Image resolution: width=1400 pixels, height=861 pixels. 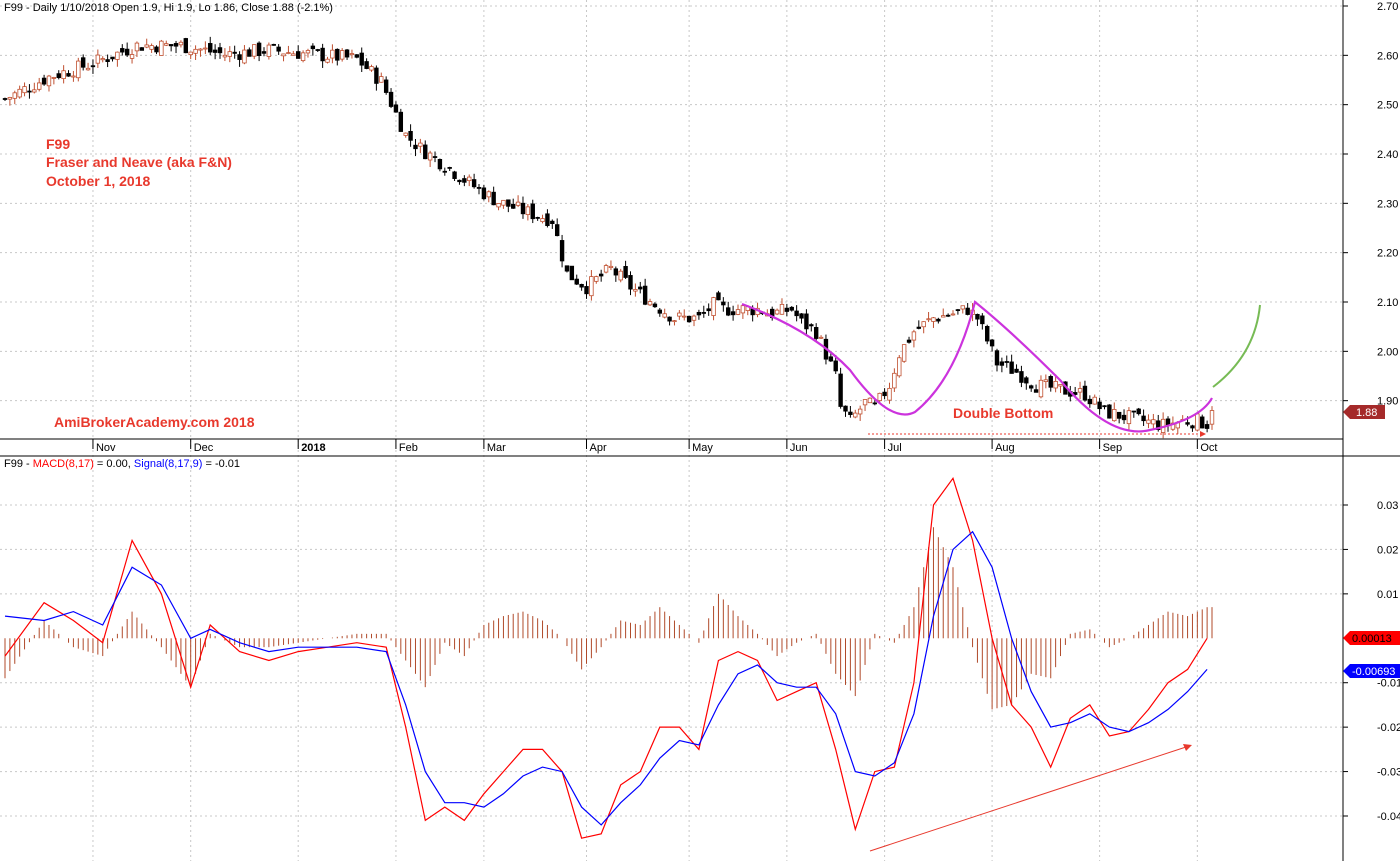 I want to click on price-tick-label: 2.50, so click(x=1387, y=106).